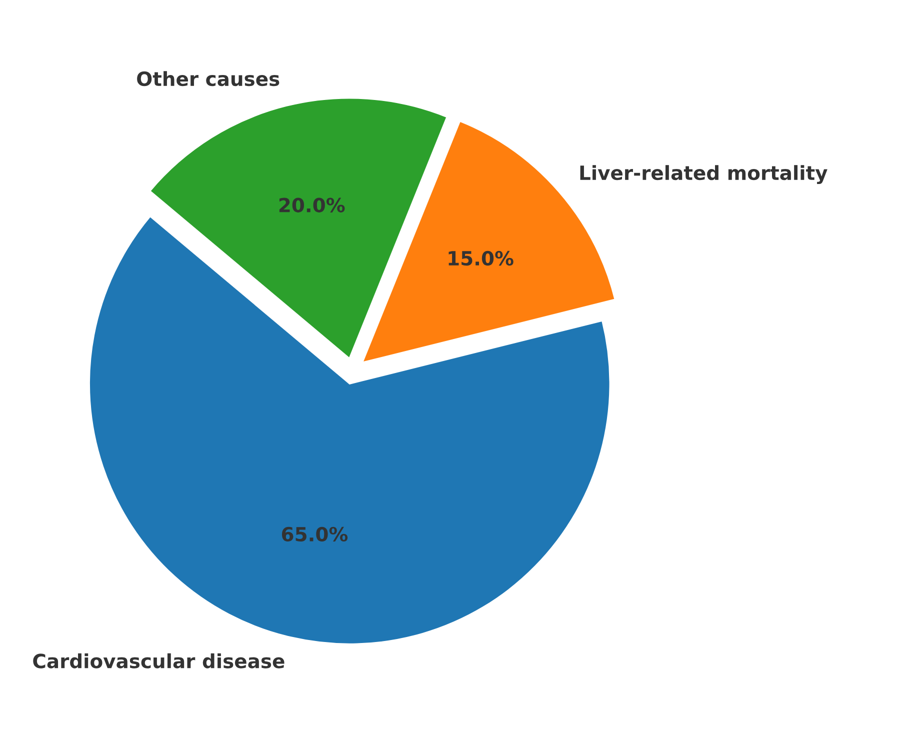 This screenshot has height=742, width=904. I want to click on data-label: 20.0%, so click(312, 205).